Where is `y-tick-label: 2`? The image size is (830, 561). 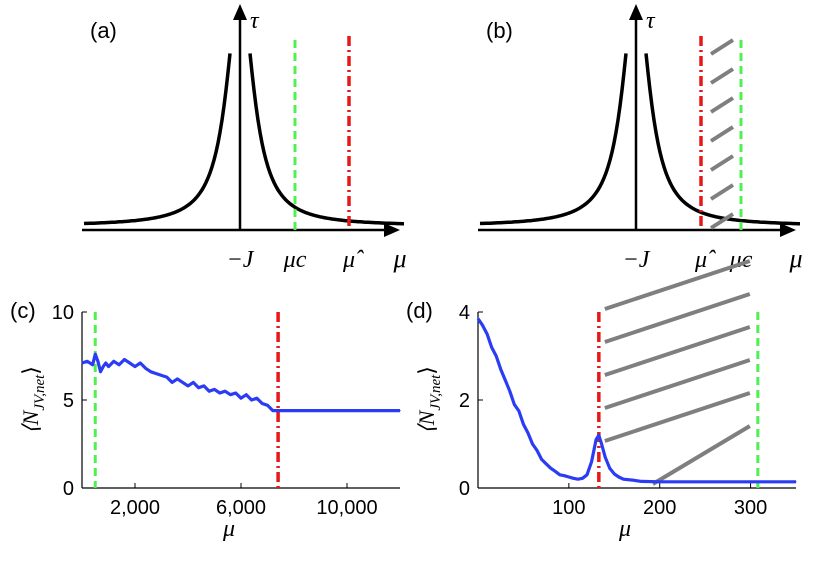
y-tick-label: 2 is located at coordinates (464, 401).